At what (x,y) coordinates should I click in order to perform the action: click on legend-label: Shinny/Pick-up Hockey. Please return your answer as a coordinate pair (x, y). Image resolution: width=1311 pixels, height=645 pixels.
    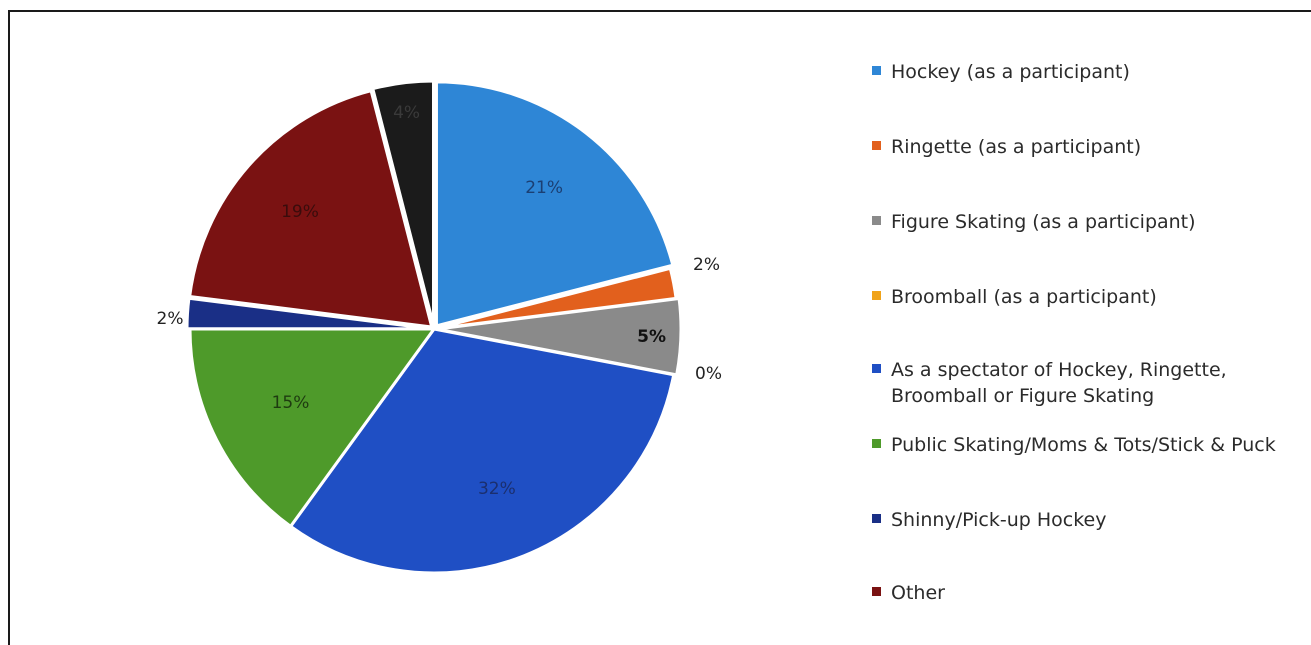
    Looking at the image, I should click on (999, 520).